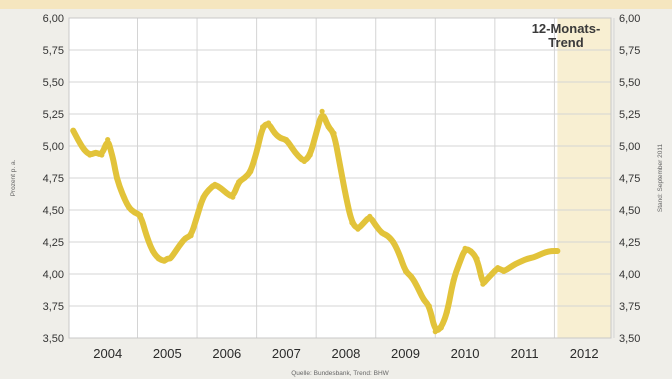  I want to click on x-tick-label: 2010, so click(465, 353).